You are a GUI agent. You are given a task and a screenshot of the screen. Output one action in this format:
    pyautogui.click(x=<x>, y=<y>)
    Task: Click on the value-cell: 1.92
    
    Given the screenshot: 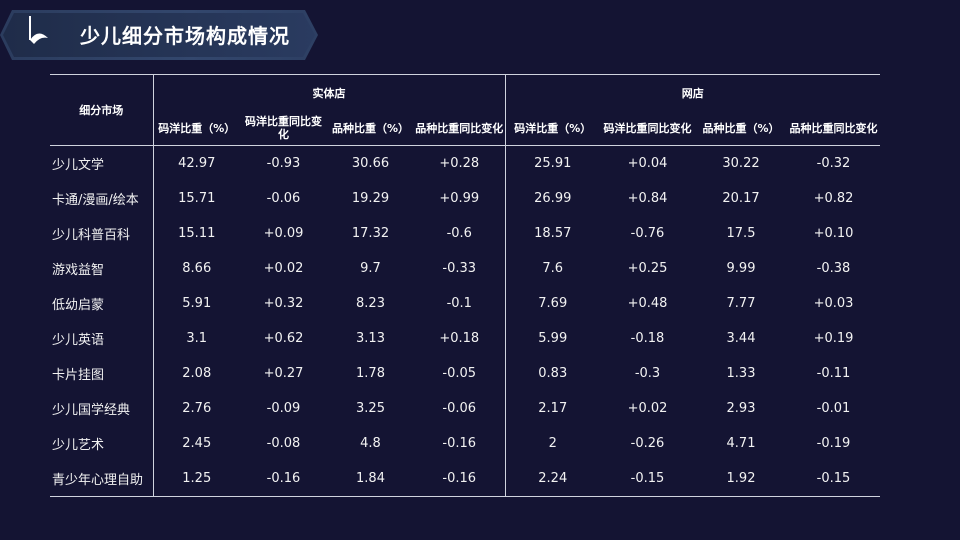 What is the action you would take?
    pyautogui.click(x=741, y=478)
    